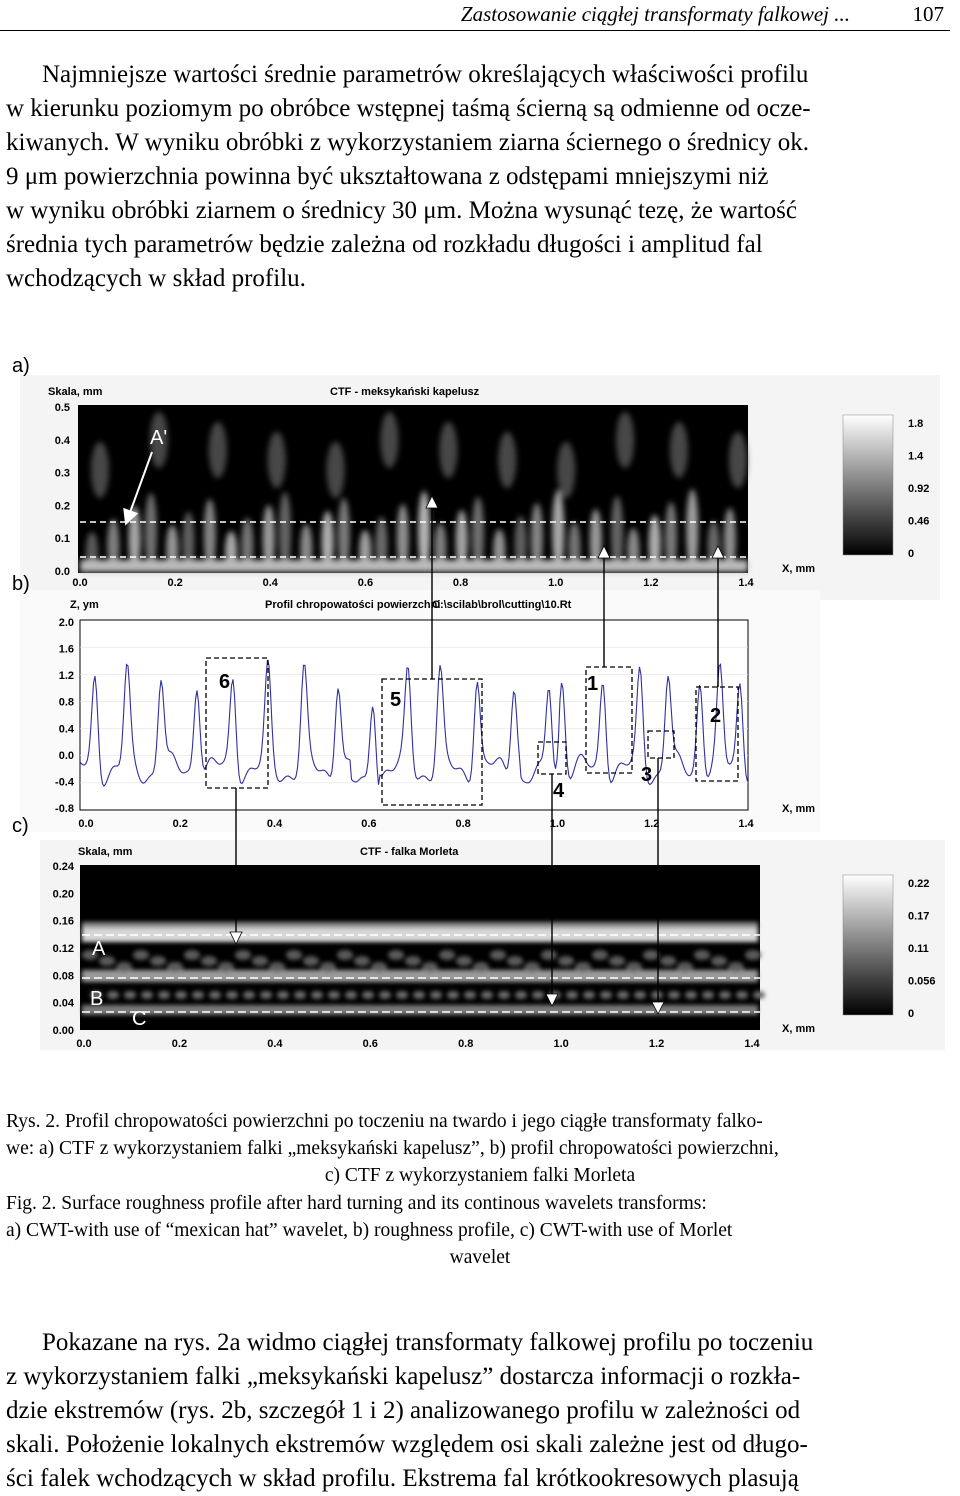 Image resolution: width=960 pixels, height=1496 pixels. I want to click on panel-b-plot-area, so click(414, 715).